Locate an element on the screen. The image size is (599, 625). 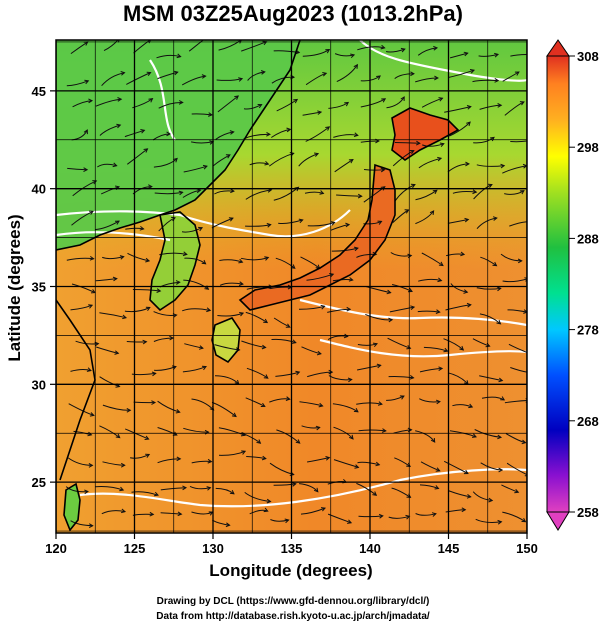
y-tick-label: 35 is located at coordinates (39, 287).